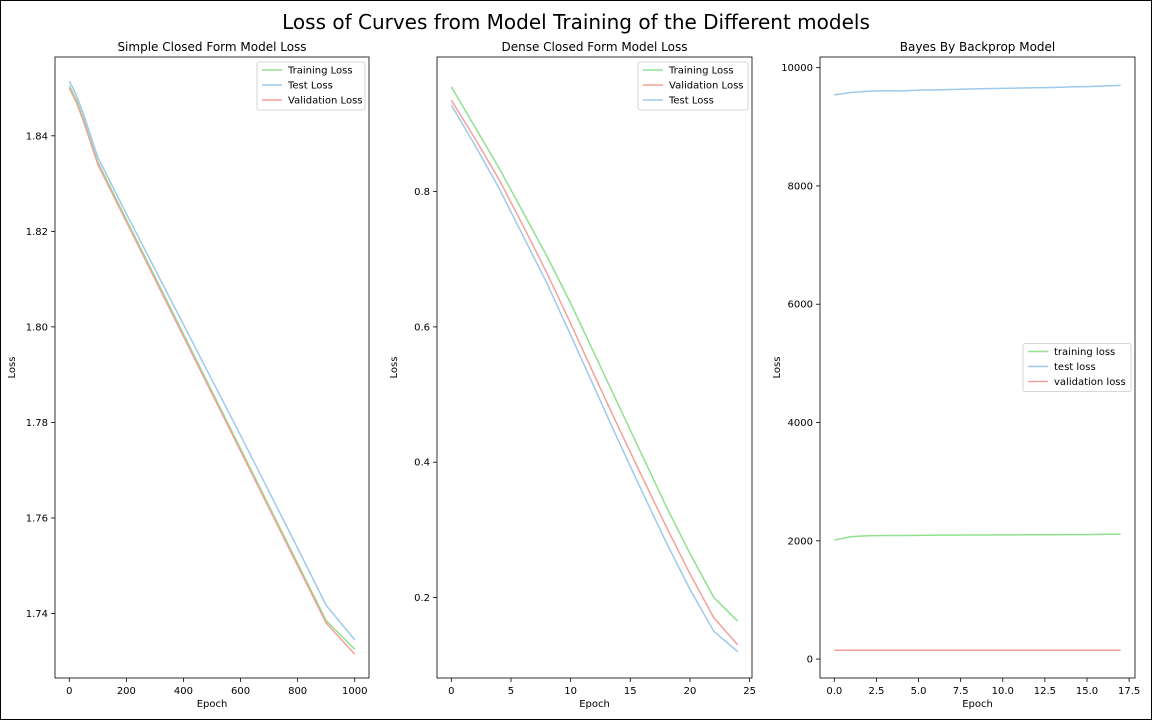 Image resolution: width=1152 pixels, height=724 pixels. Describe the element at coordinates (297, 691) in the screenshot. I see `chart-1-xtick-label: 800` at that location.